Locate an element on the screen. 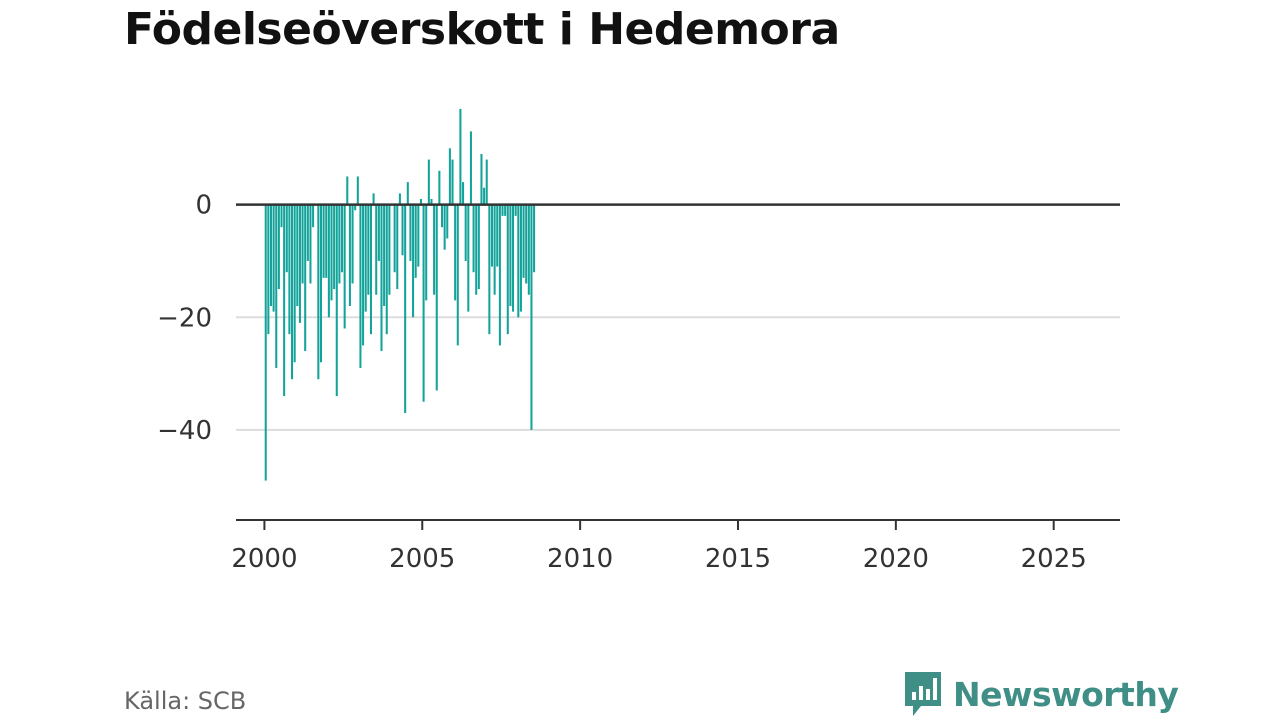 The image size is (1280, 720). y-tick-label: −40 is located at coordinates (184, 431).